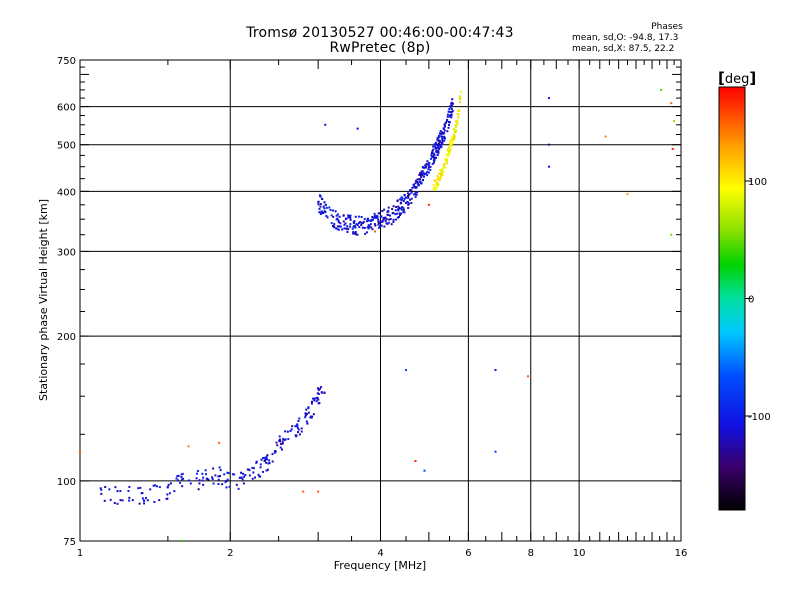  What do you see at coordinates (759, 417) in the screenshot?
I see `colorbar-tick-label: -100` at bounding box center [759, 417].